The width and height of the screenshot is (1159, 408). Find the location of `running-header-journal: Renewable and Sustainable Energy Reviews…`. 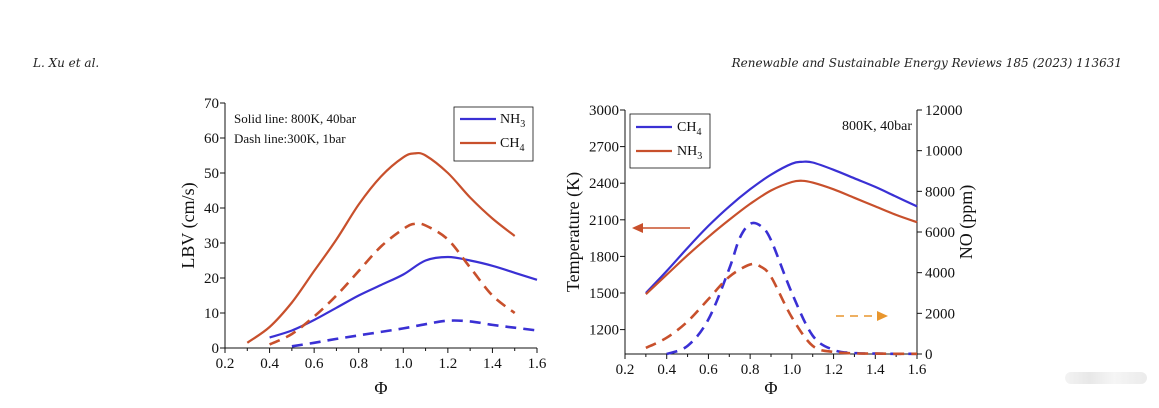

running-header-journal: Renewable and Sustainable Energy Reviews… is located at coordinates (926, 63).